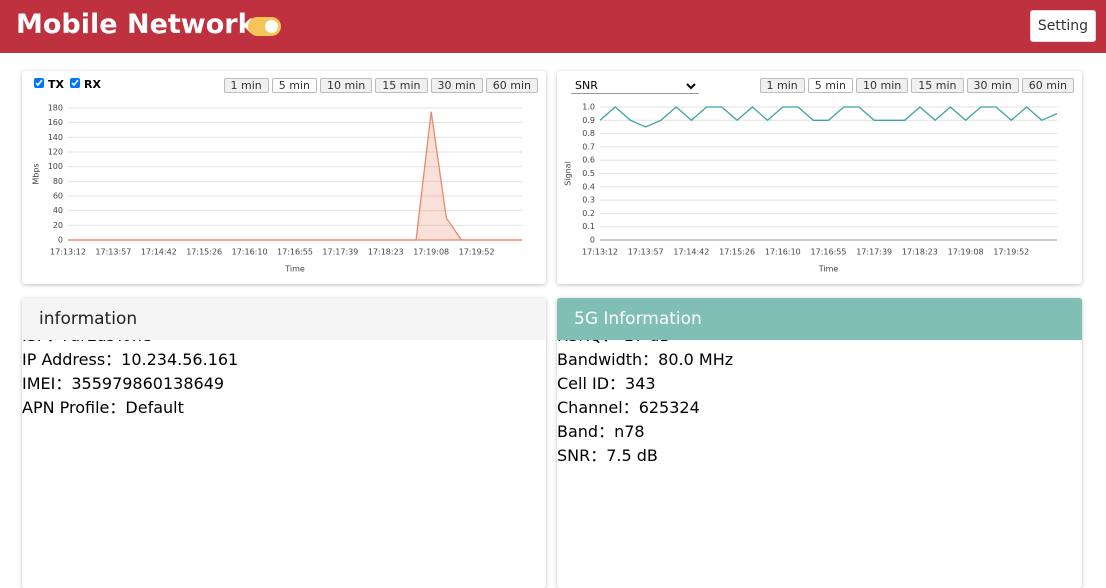 This screenshot has height=588, width=1106. What do you see at coordinates (1063, 26) in the screenshot?
I see `setting-button: Setting` at bounding box center [1063, 26].